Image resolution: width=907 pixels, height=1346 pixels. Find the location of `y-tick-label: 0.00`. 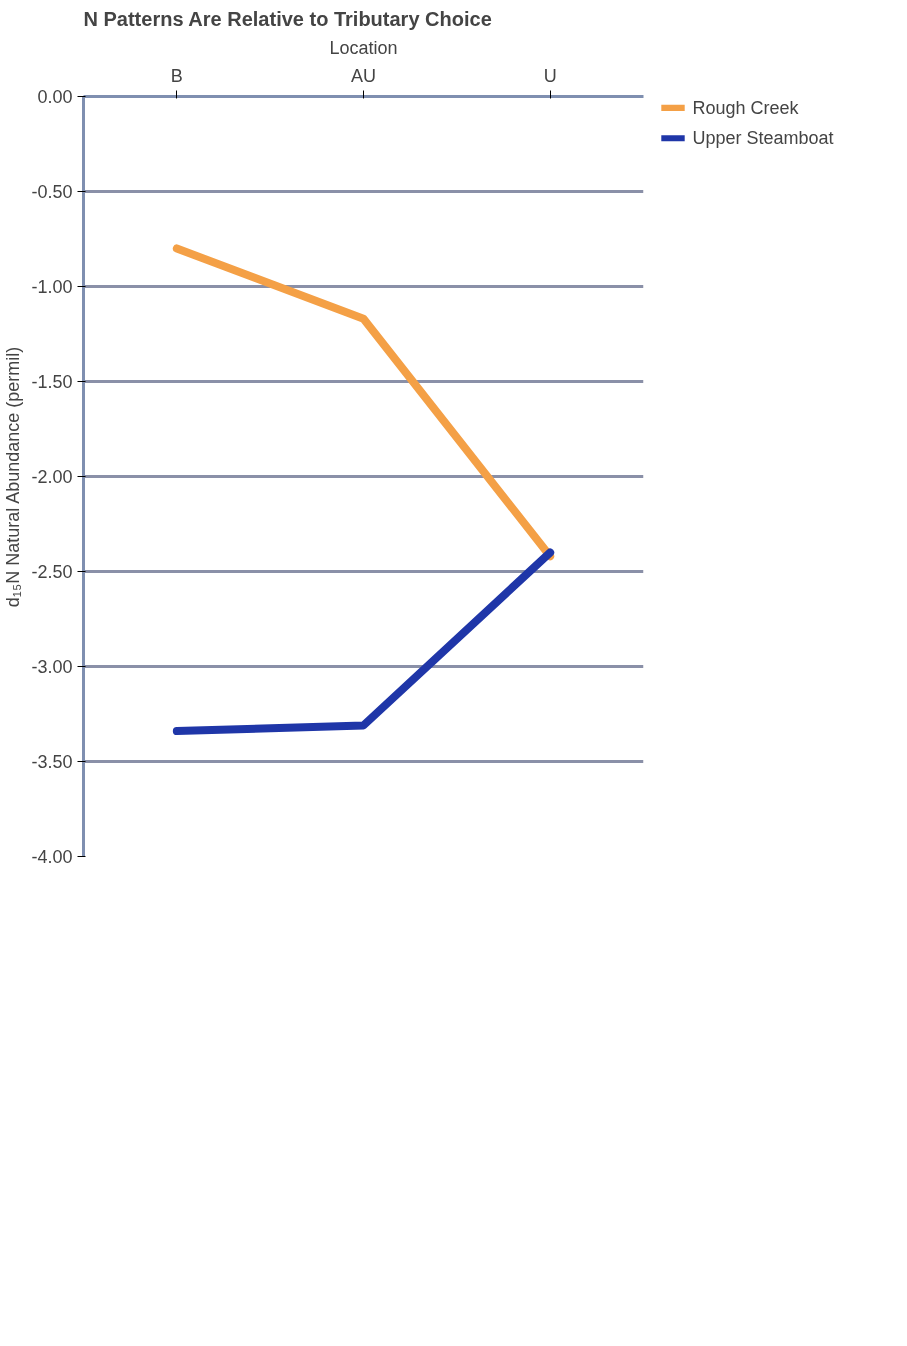

y-tick-label: 0.00 is located at coordinates (55, 97).